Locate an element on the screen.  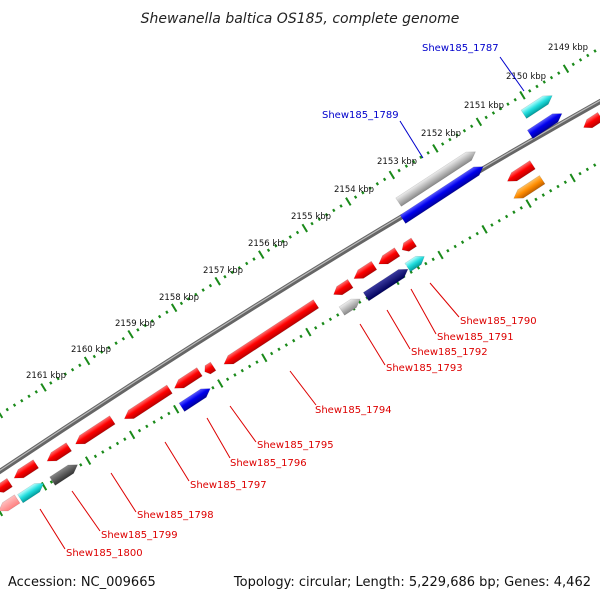
gene-red-small-3-body is located at coordinates (365, 269).